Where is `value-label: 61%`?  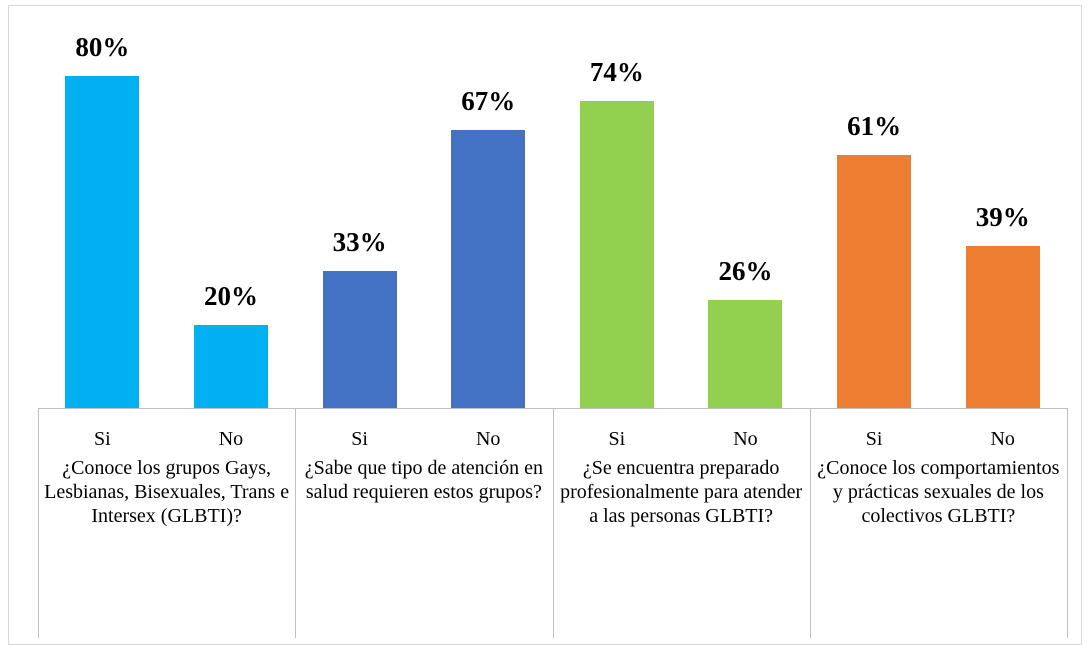
value-label: 61% is located at coordinates (874, 125).